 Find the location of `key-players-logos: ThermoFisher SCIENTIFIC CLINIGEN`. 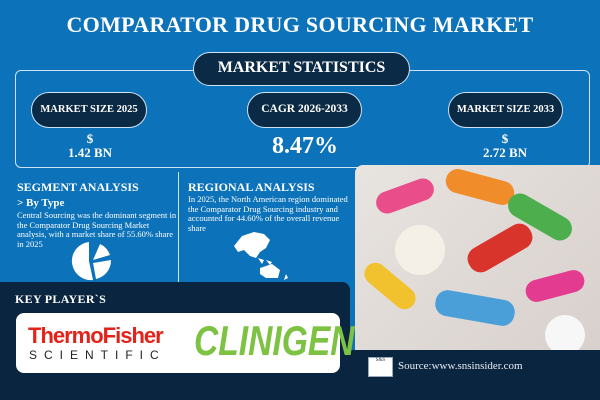

key-players-logos: ThermoFisher SCIENTIFIC CLINIGEN is located at coordinates (185, 343).